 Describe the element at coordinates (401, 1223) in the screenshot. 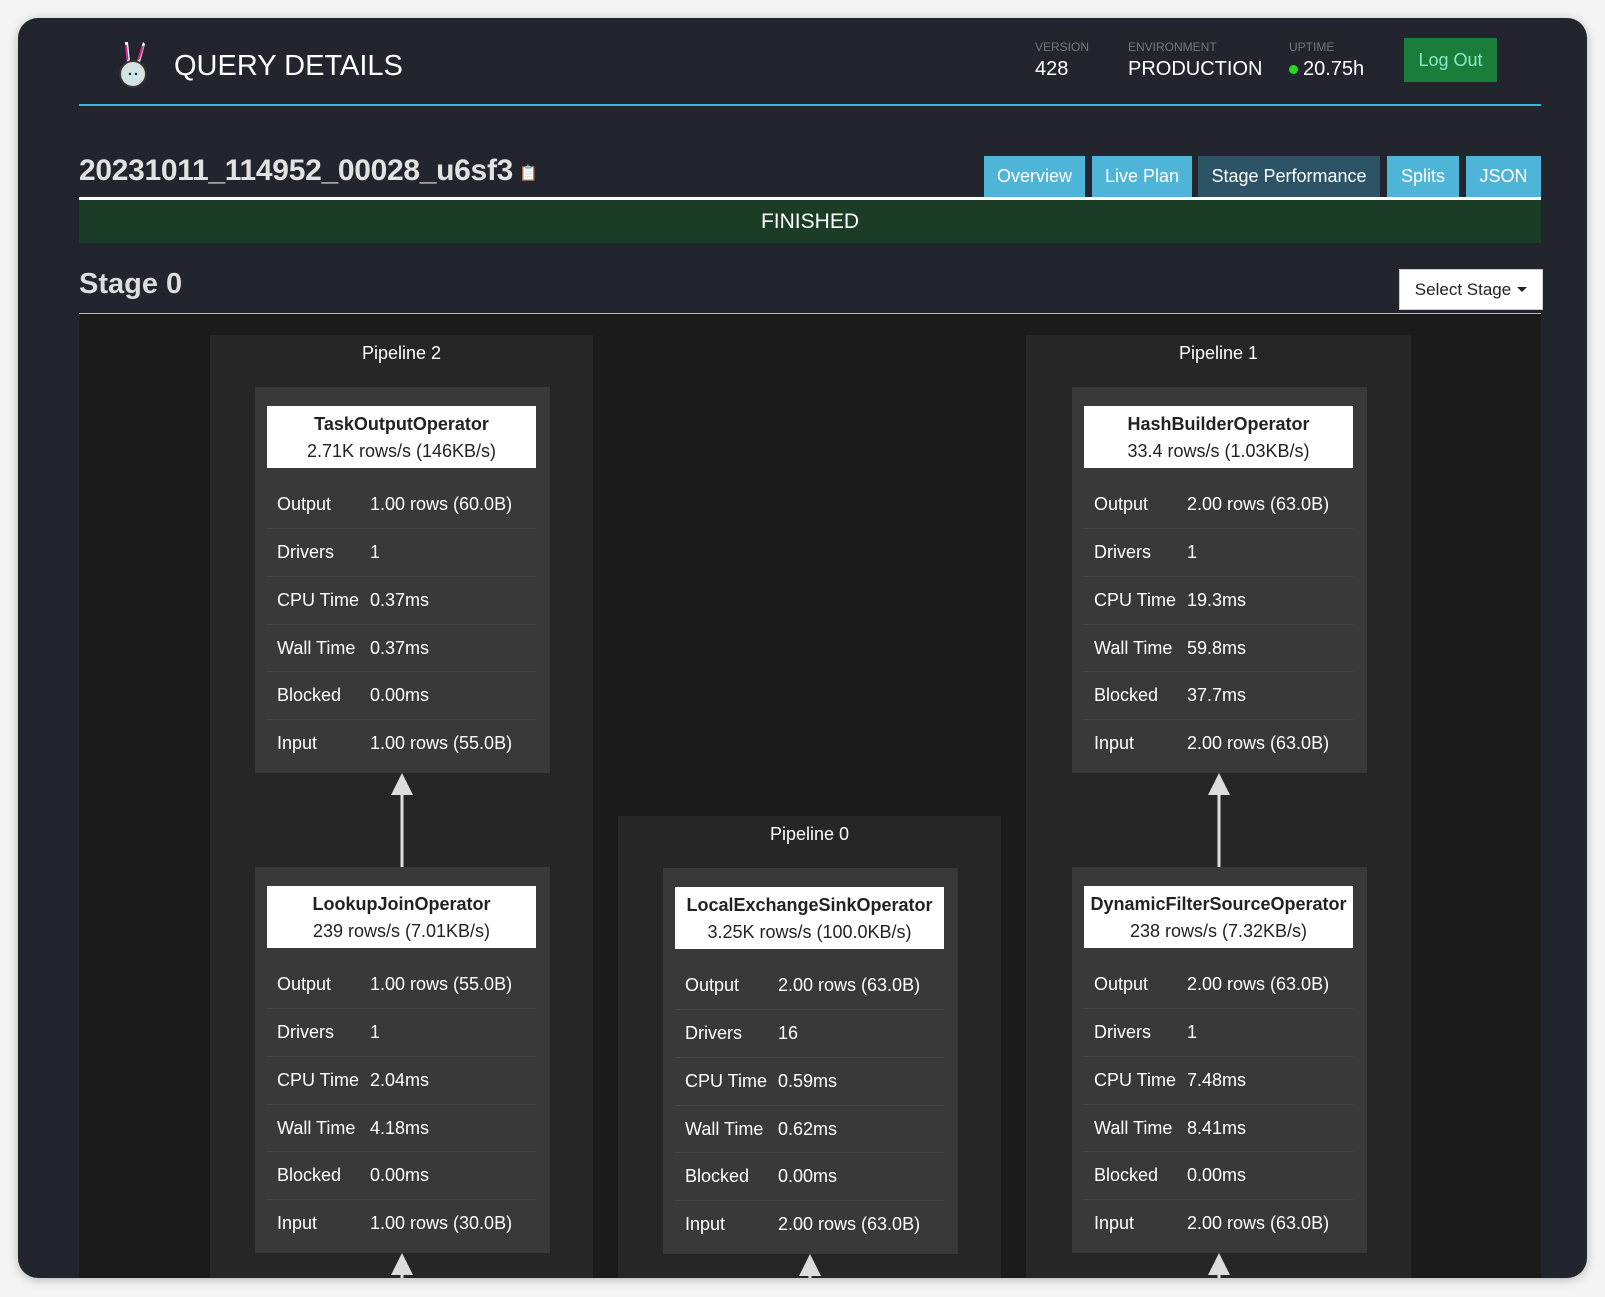

I see `stat-row: Input 1.00 rows (30.0B)` at that location.